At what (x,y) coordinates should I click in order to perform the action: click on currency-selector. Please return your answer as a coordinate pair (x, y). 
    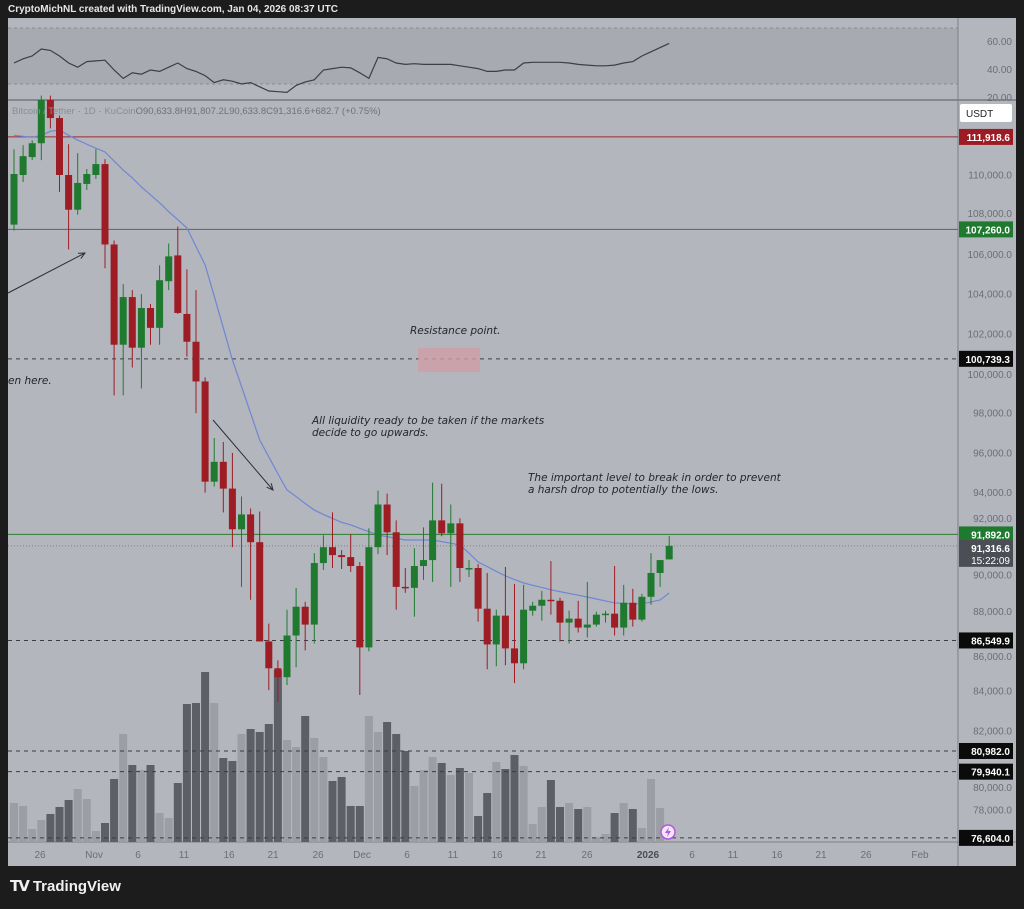
    Looking at the image, I should click on (986, 113).